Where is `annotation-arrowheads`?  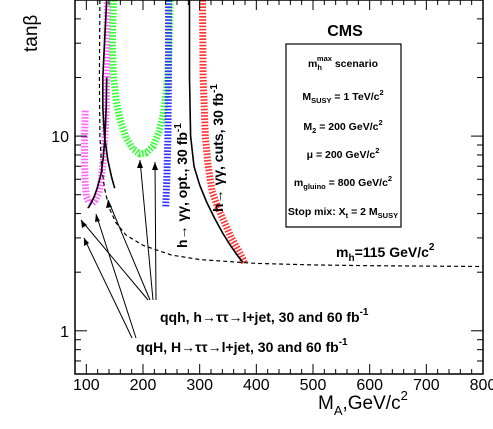 annotation-arrowheads is located at coordinates (119, 203).